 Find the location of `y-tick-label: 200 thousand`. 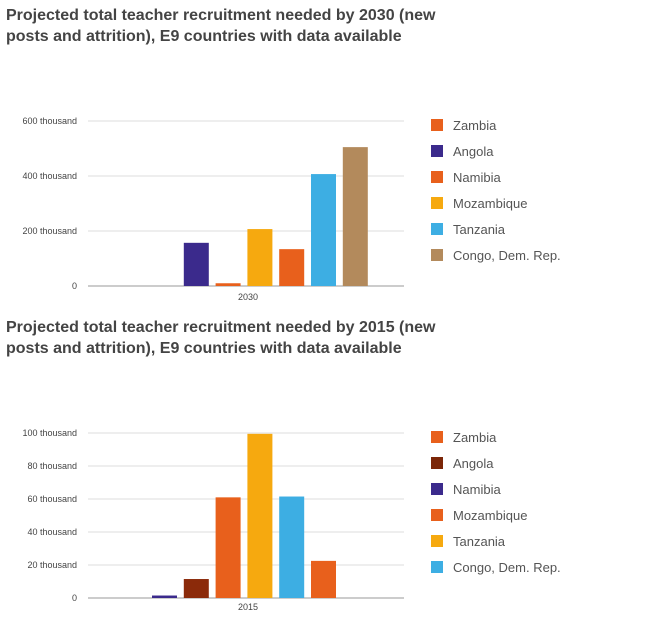

y-tick-label: 200 thousand is located at coordinates (49, 231).